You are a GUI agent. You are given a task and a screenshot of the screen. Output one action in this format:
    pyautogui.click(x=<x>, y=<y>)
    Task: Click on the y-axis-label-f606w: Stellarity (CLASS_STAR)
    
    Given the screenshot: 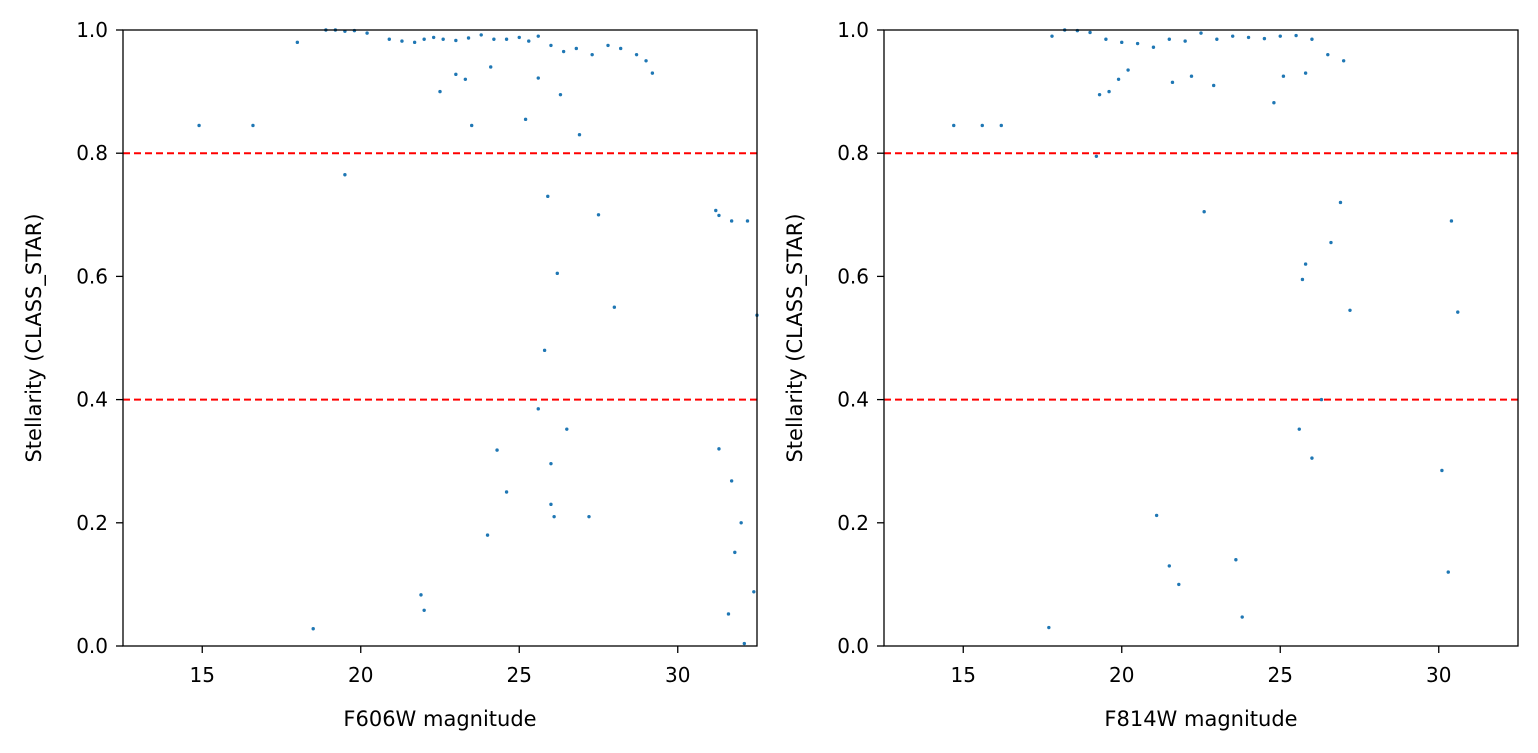 What is the action you would take?
    pyautogui.click(x=34, y=337)
    